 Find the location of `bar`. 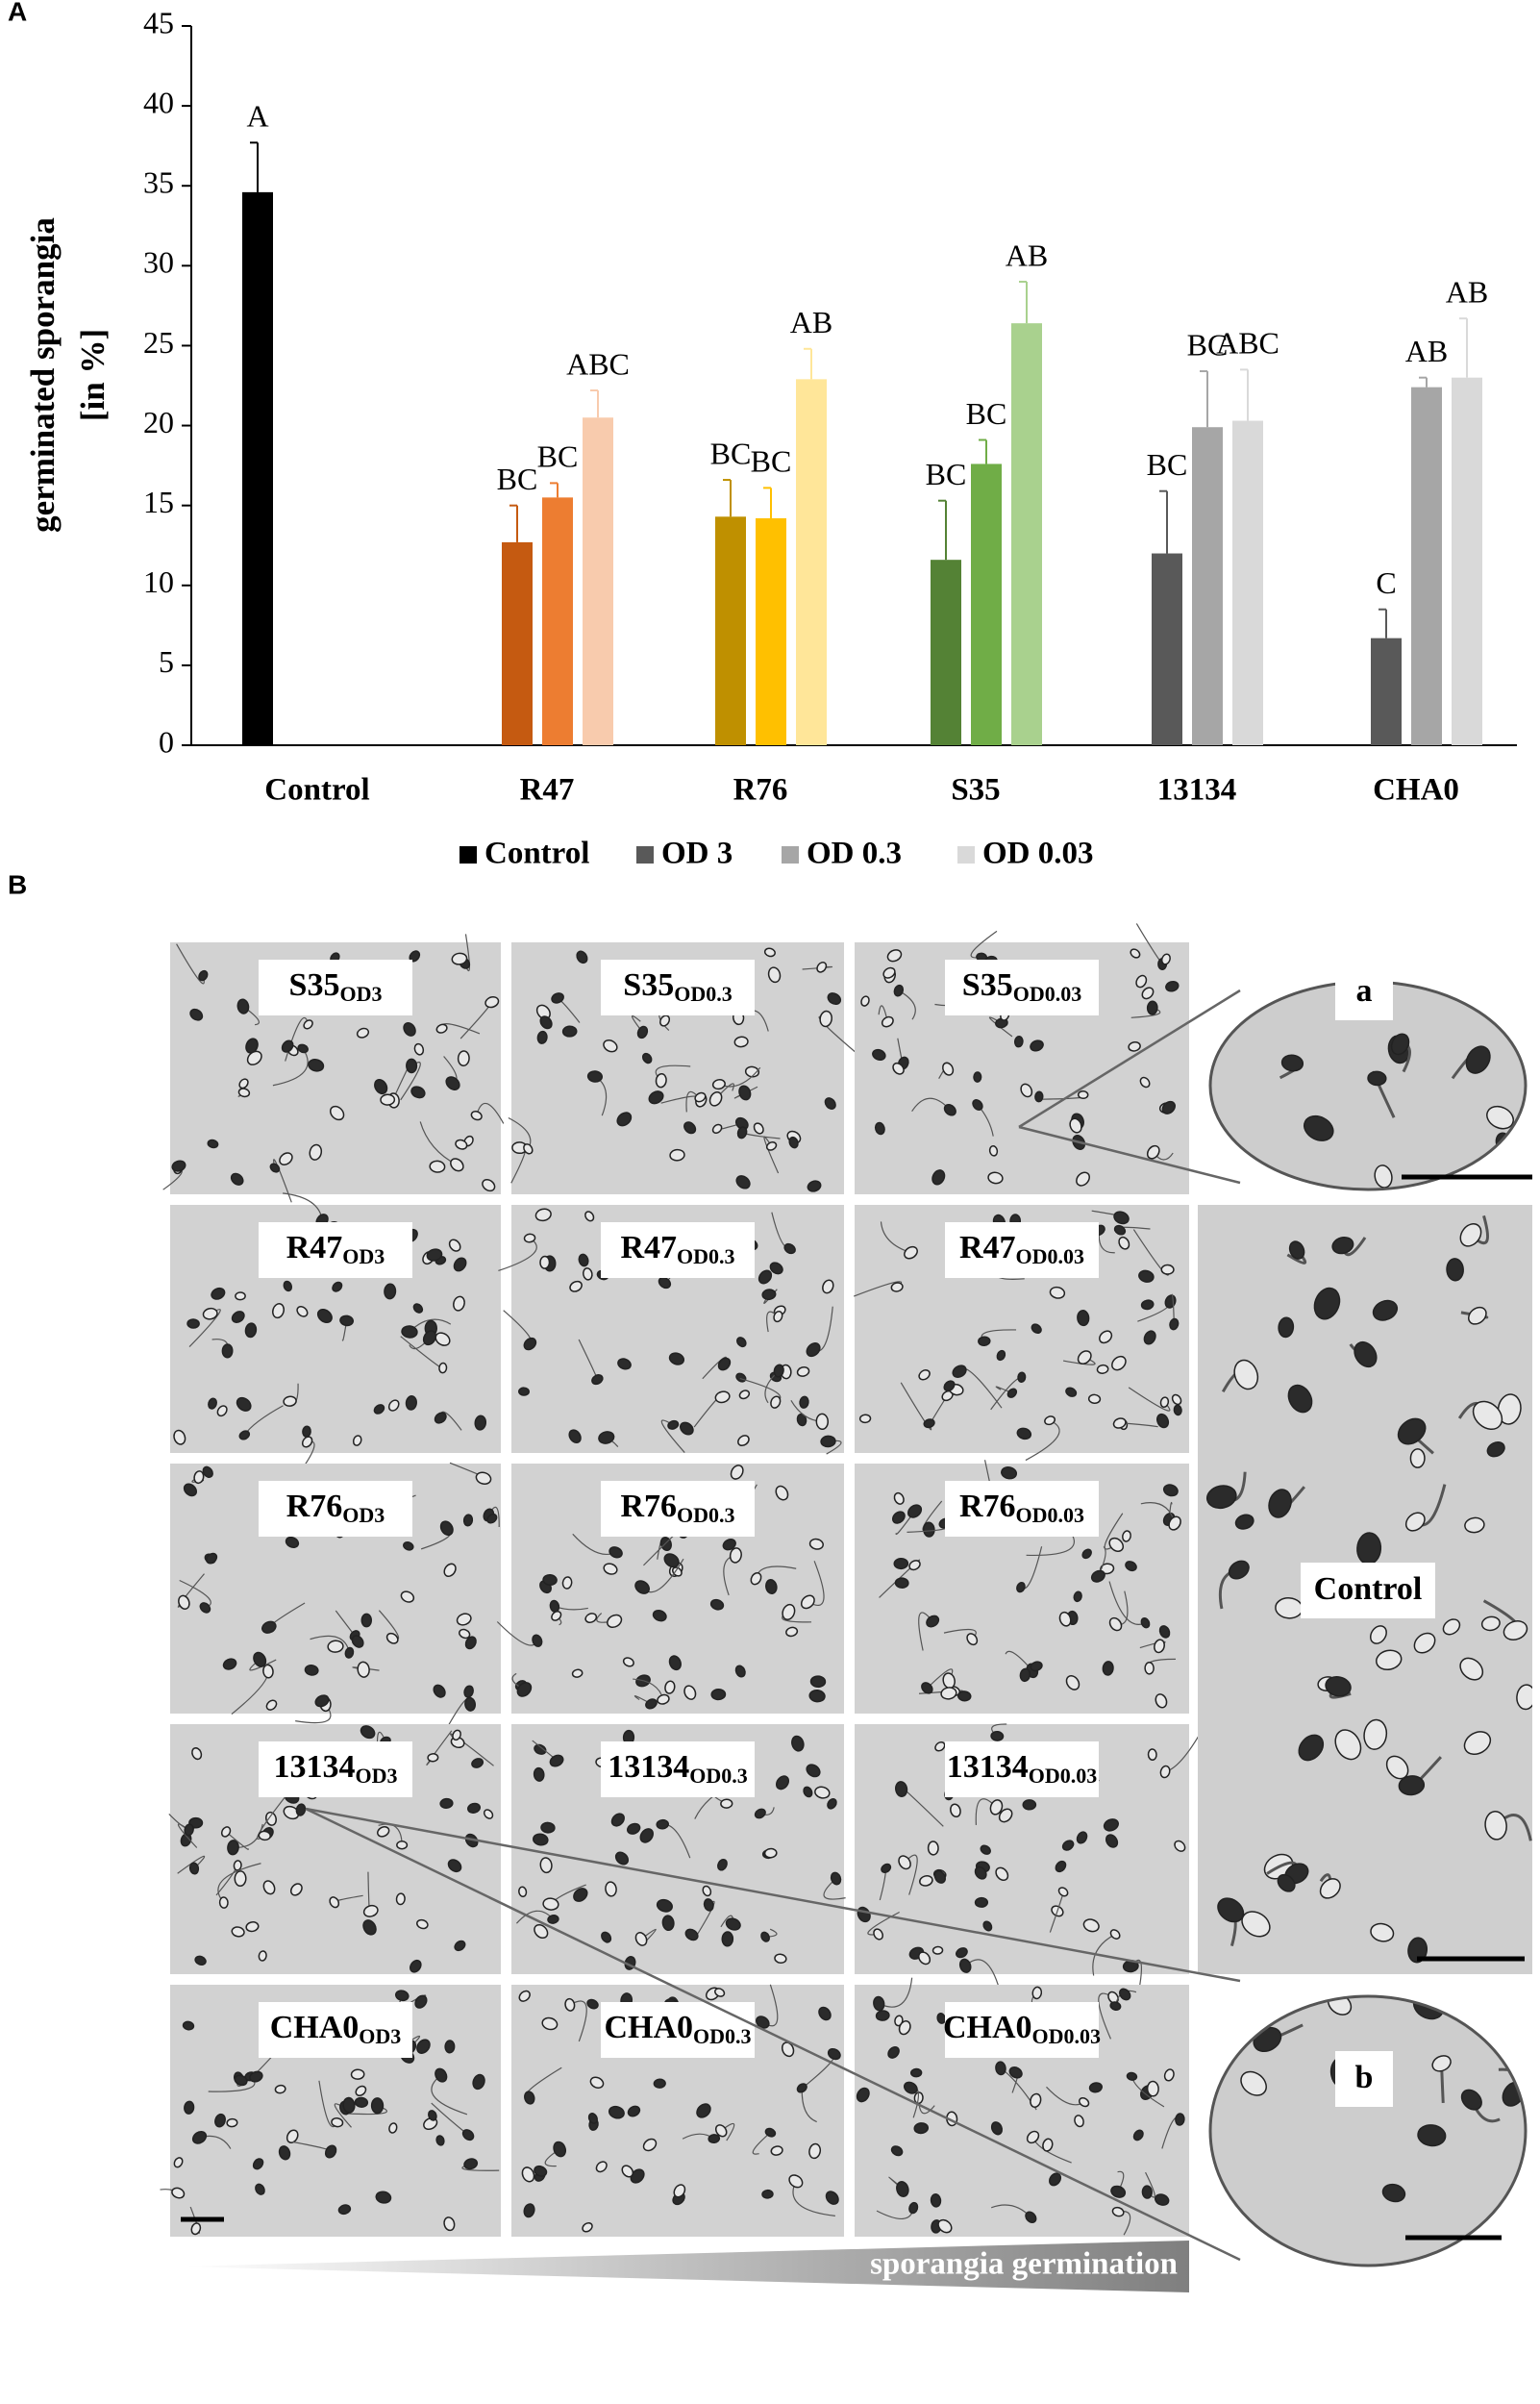

bar is located at coordinates (1467, 561).